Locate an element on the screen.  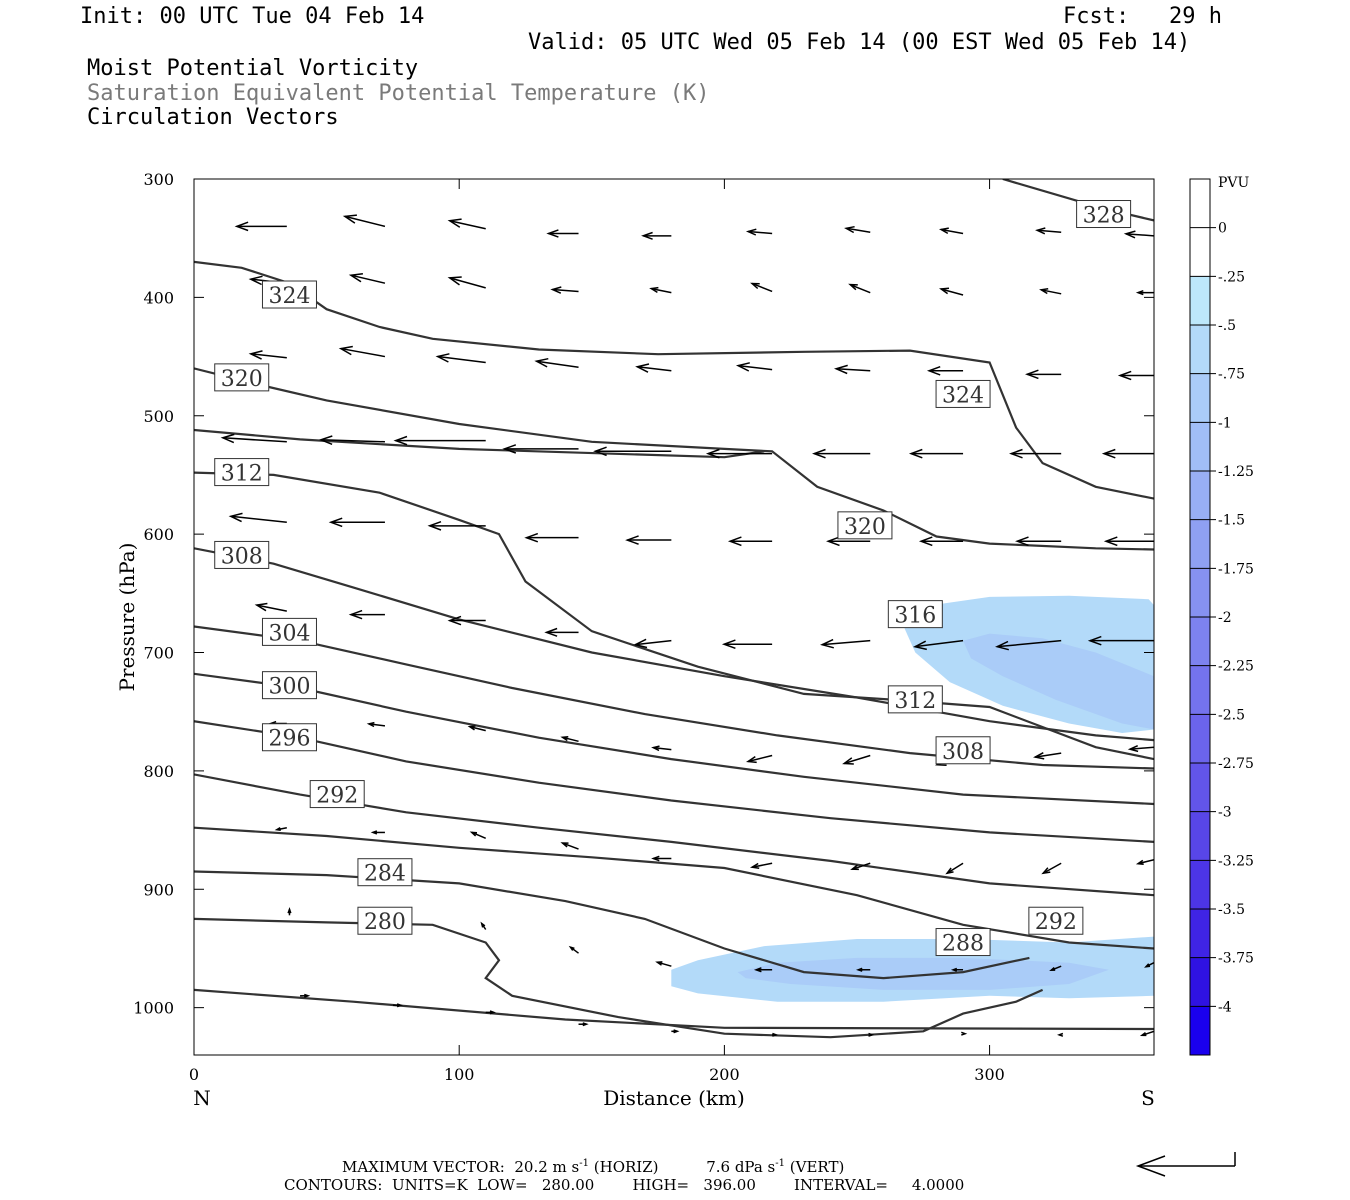
contour-label-296-12: 296 is located at coordinates (289, 737).